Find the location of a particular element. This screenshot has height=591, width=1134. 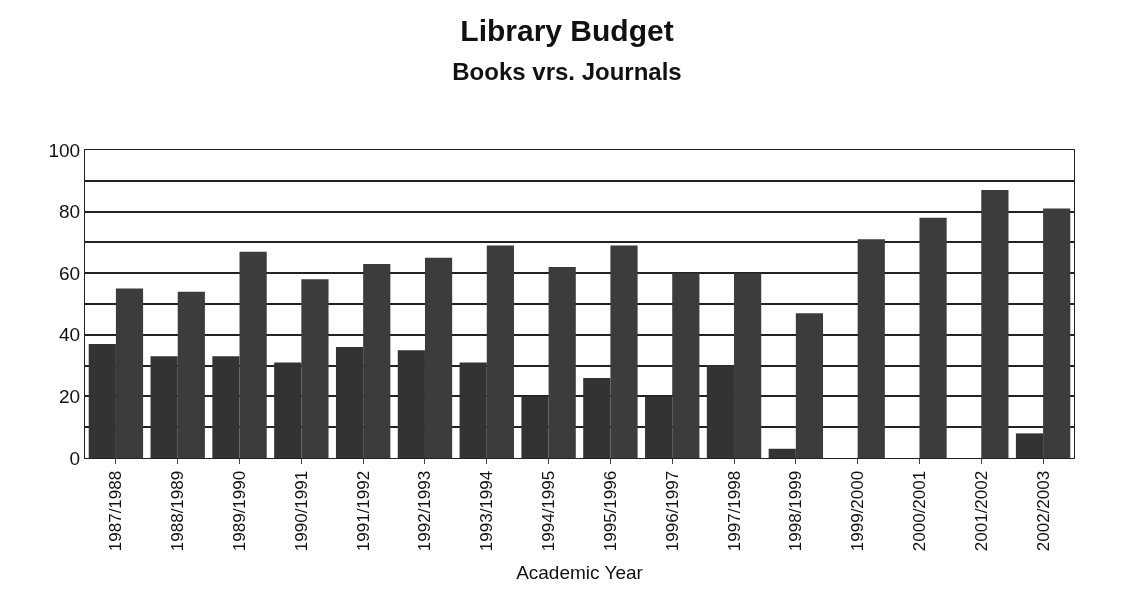

x-tick-label: 1998/1999 is located at coordinates (796, 511).